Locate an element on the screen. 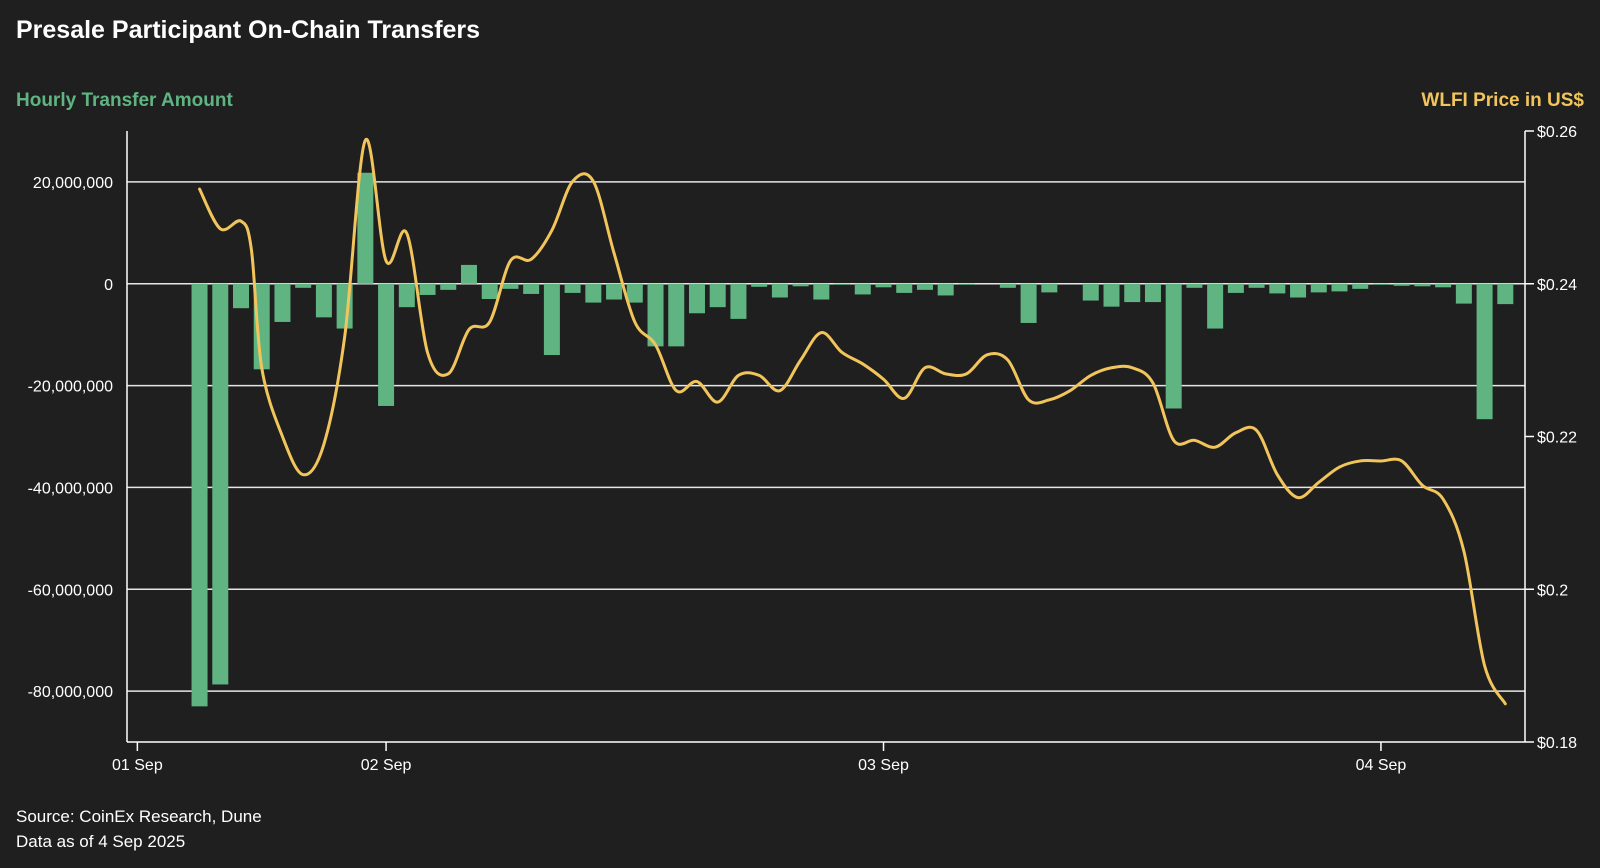 This screenshot has height=868, width=1600. right-axis-title: WLFI Price in US$ is located at coordinates (1502, 100).